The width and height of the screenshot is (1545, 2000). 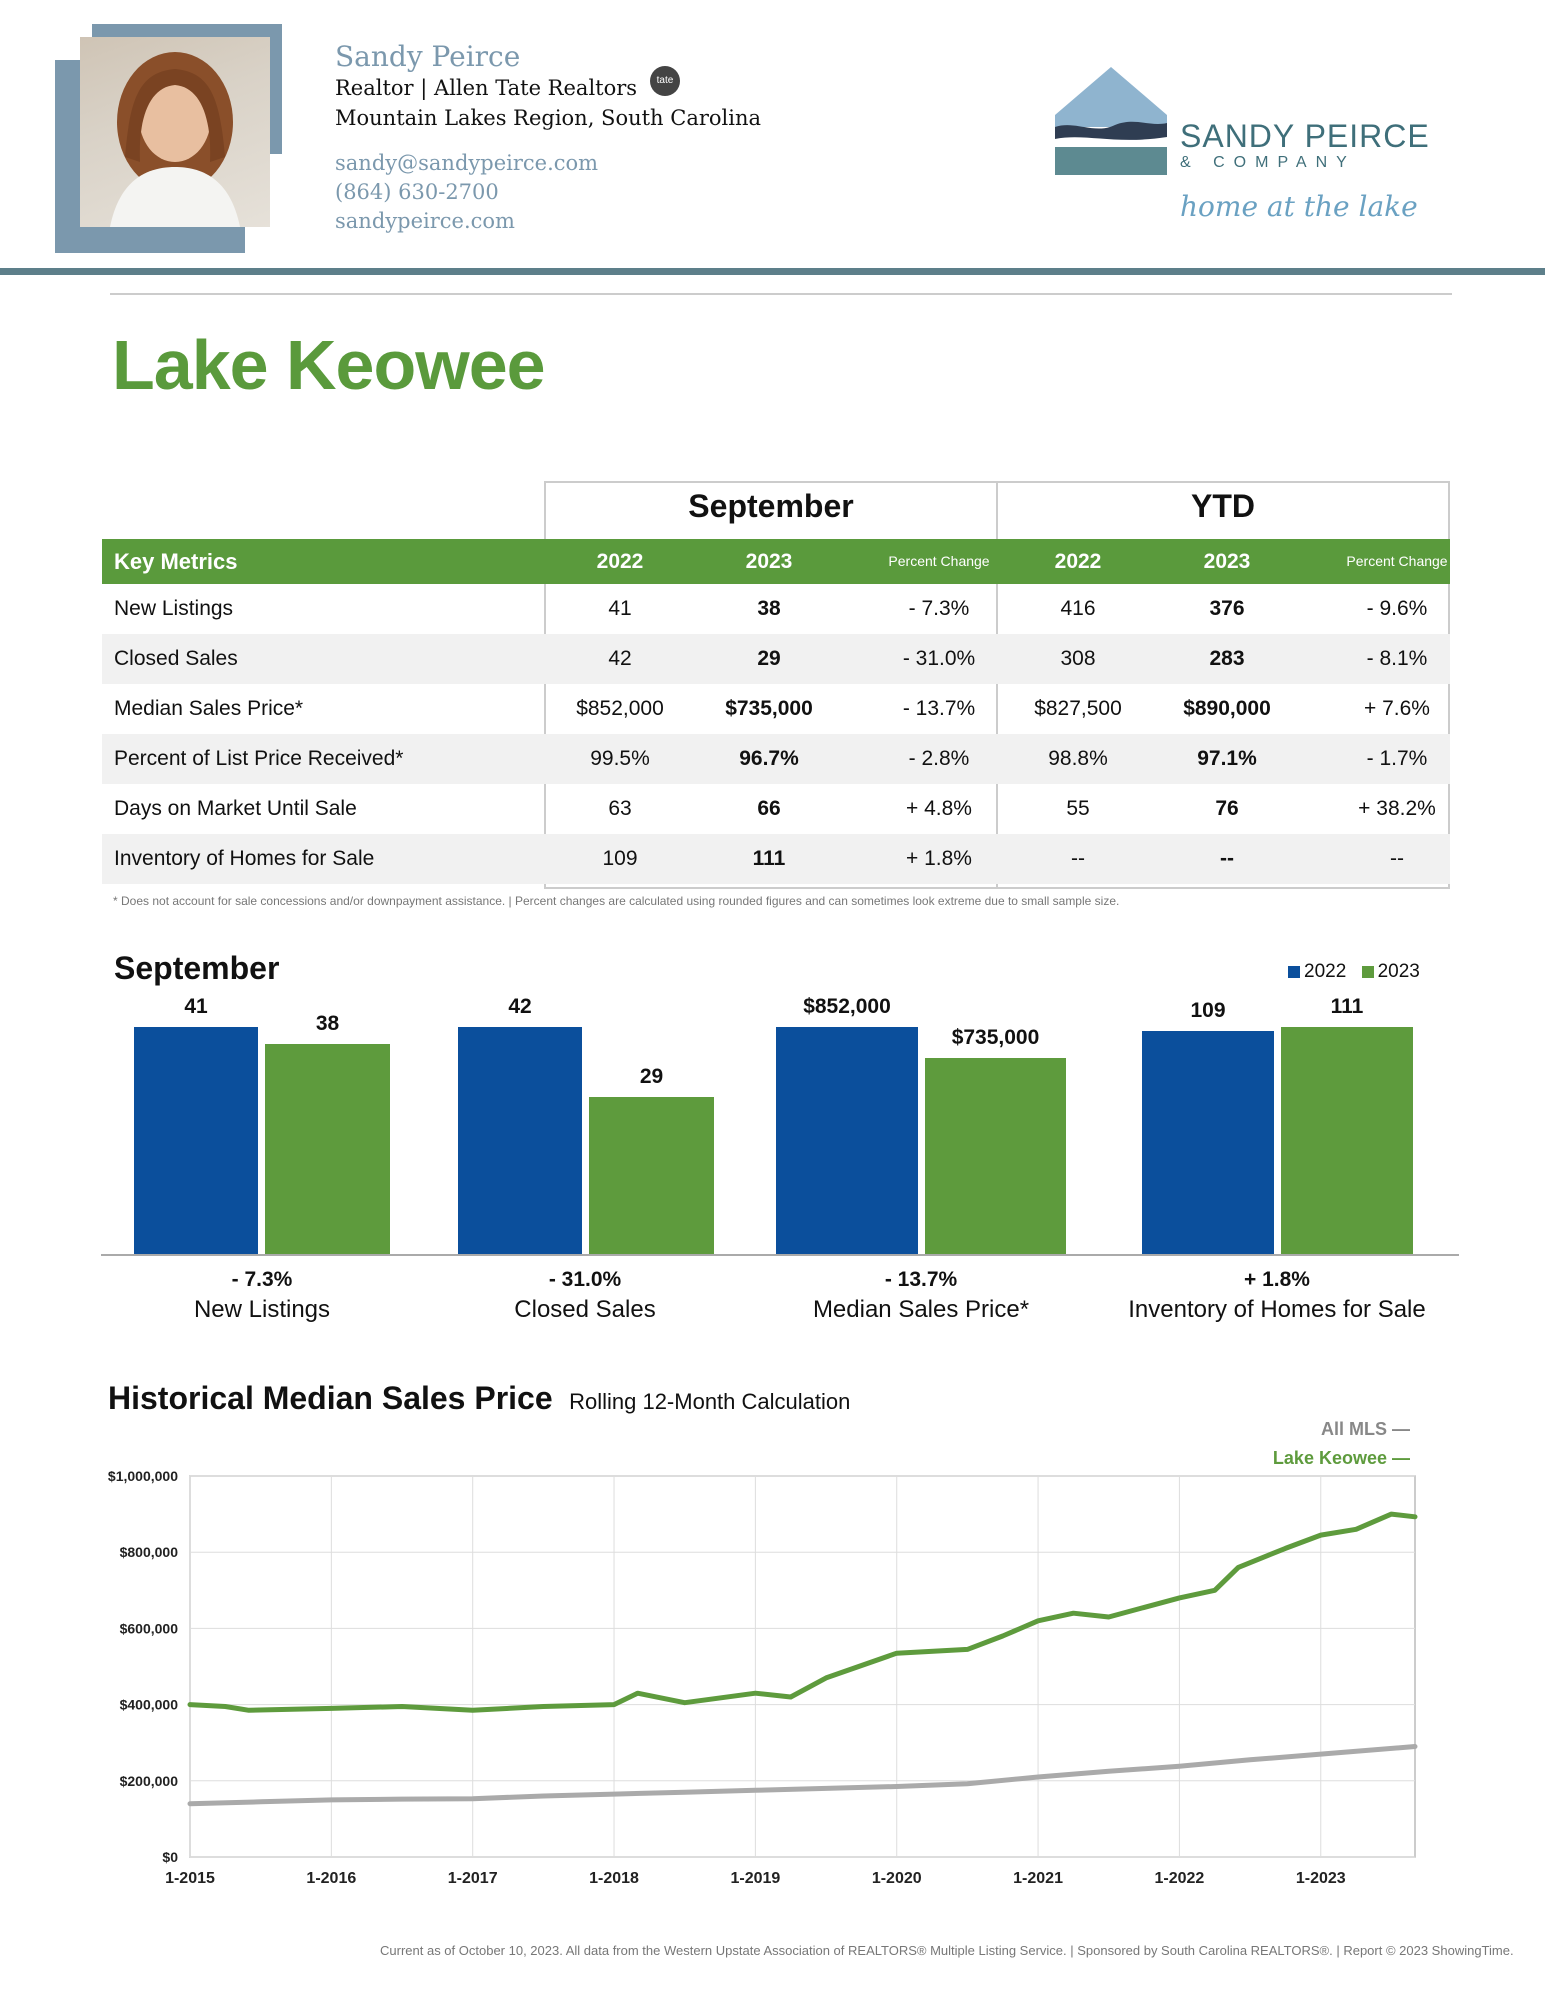 What do you see at coordinates (1397, 858) in the screenshot?
I see `cell-ychg: --` at bounding box center [1397, 858].